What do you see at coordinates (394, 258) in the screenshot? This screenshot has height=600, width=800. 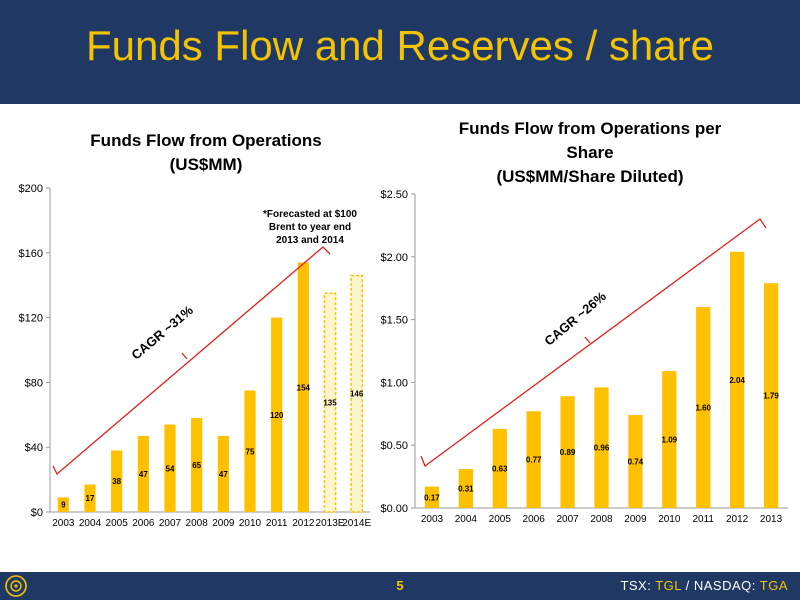 I see `chart2-y-tick-label: $2.00` at bounding box center [394, 258].